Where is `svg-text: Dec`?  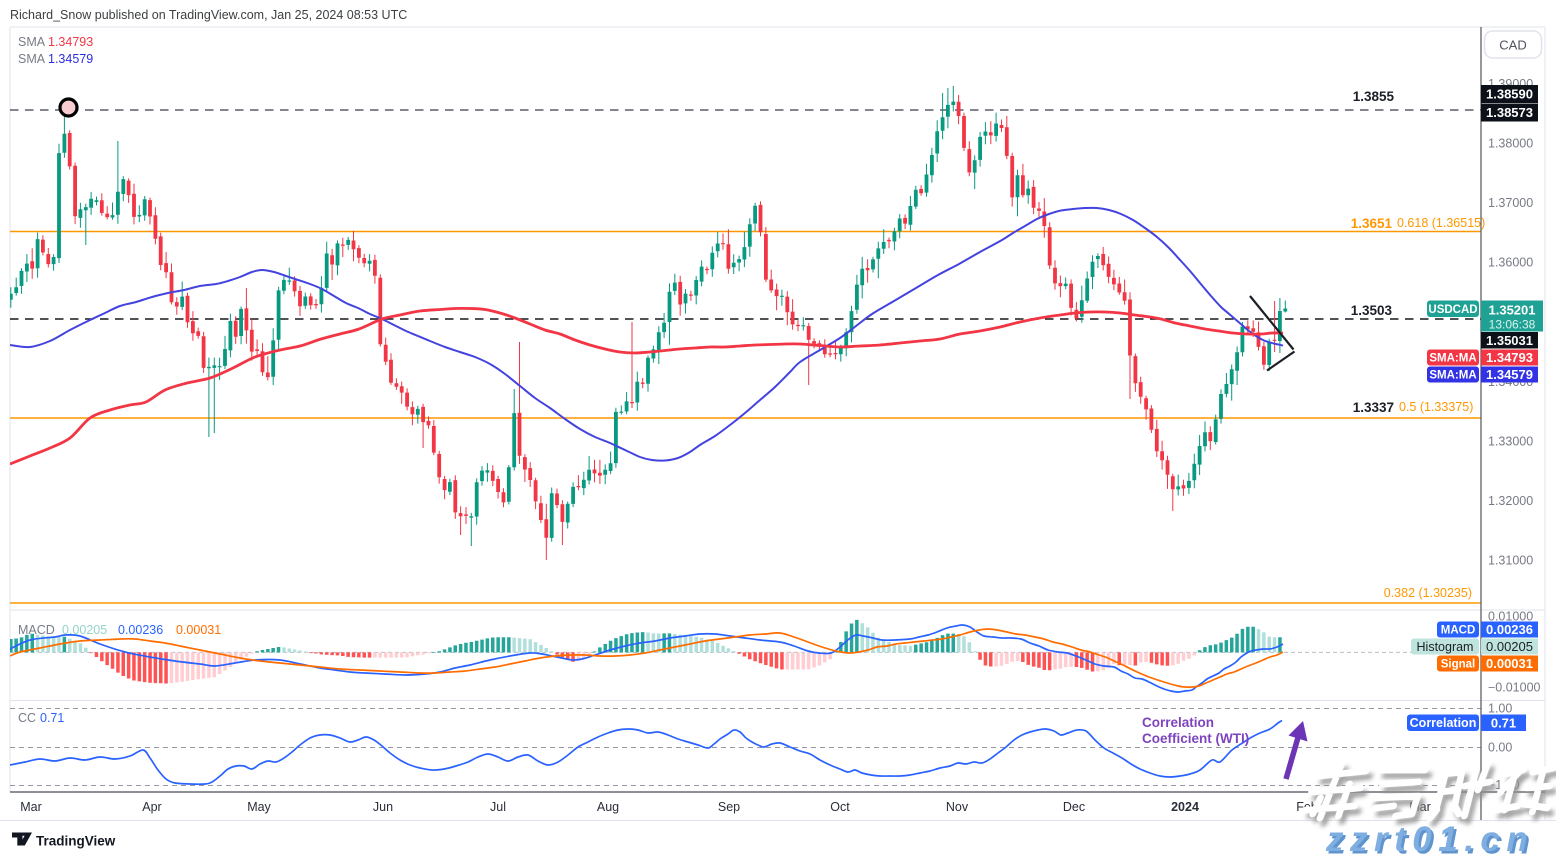
svg-text: Dec is located at coordinates (1074, 807).